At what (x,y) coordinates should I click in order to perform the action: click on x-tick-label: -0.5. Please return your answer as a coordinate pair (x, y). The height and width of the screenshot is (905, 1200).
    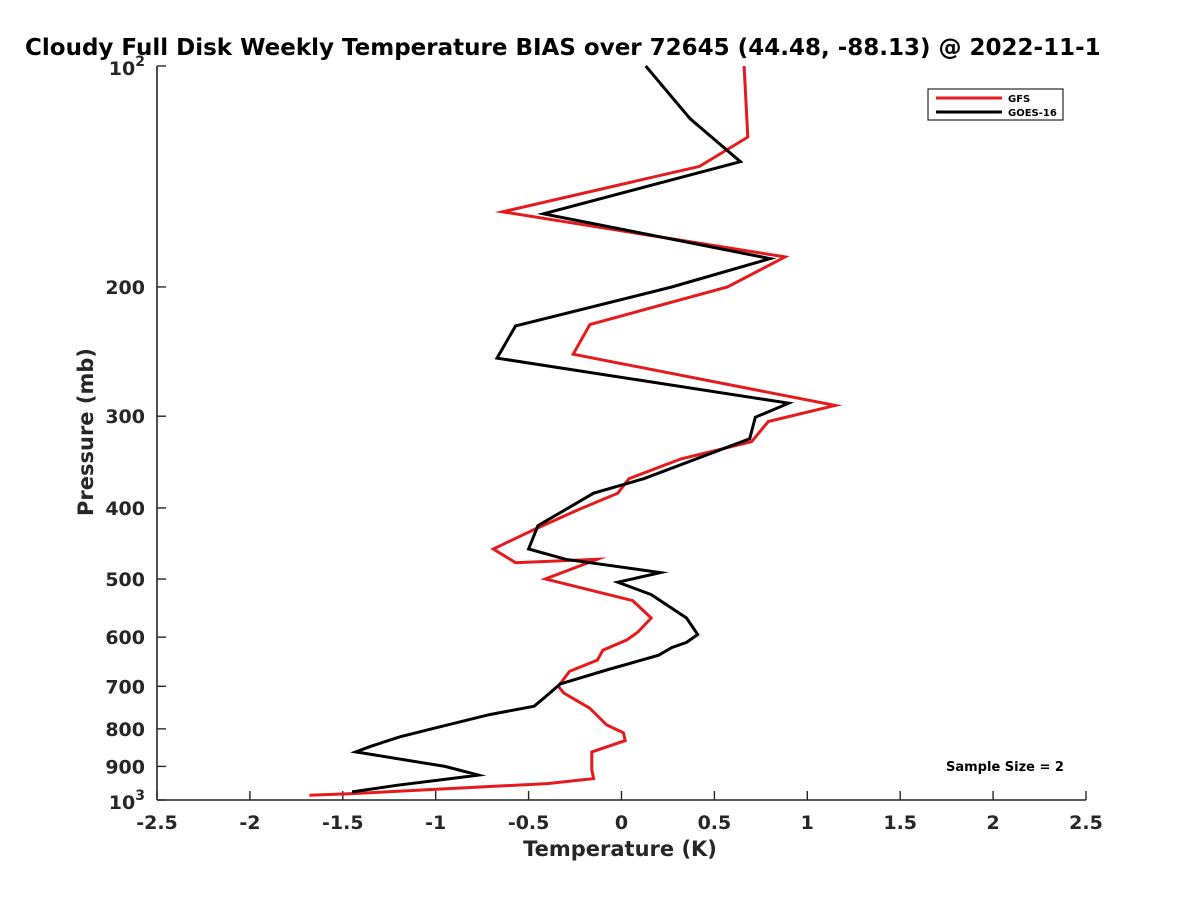
    Looking at the image, I should click on (529, 823).